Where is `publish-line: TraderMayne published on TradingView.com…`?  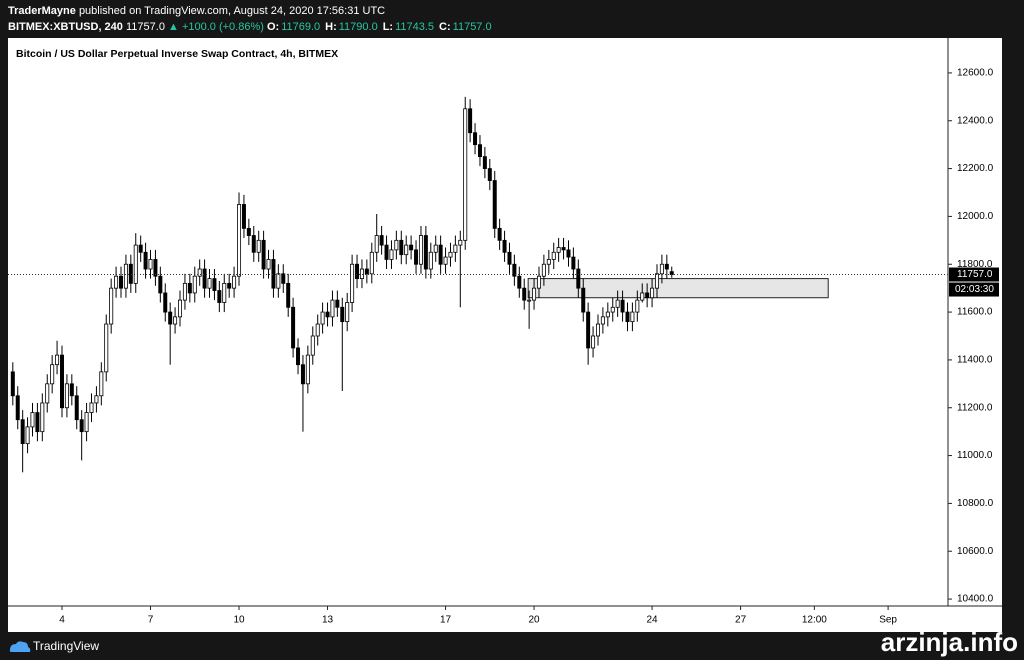 publish-line: TraderMayne published on TradingView.com… is located at coordinates (252, 11).